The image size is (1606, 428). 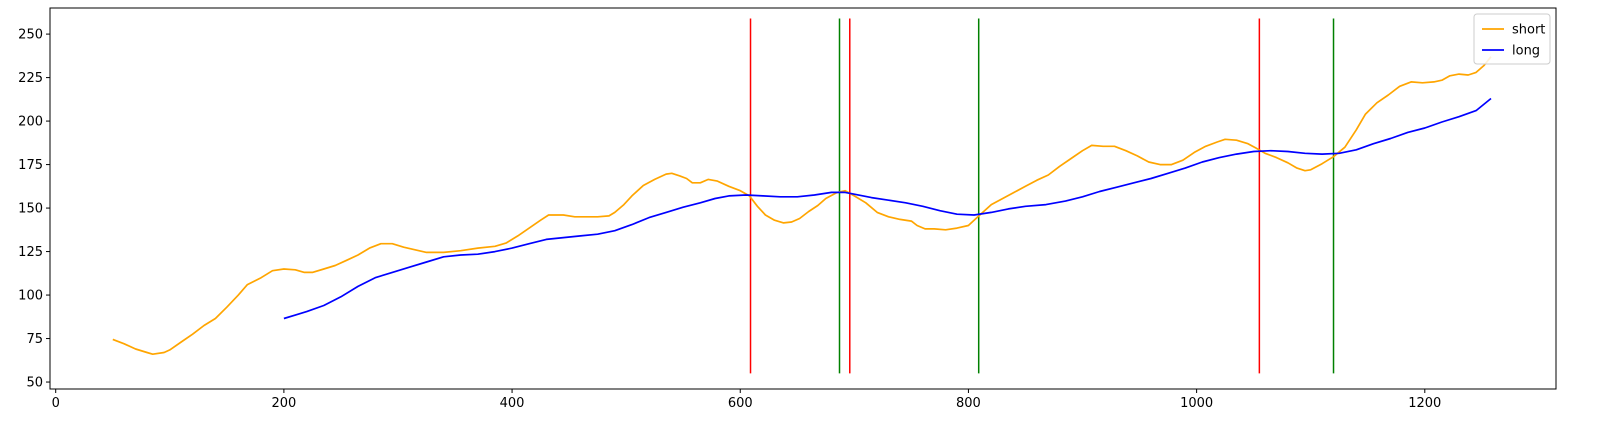 I want to click on y-tick-label: 175, so click(x=30, y=165).